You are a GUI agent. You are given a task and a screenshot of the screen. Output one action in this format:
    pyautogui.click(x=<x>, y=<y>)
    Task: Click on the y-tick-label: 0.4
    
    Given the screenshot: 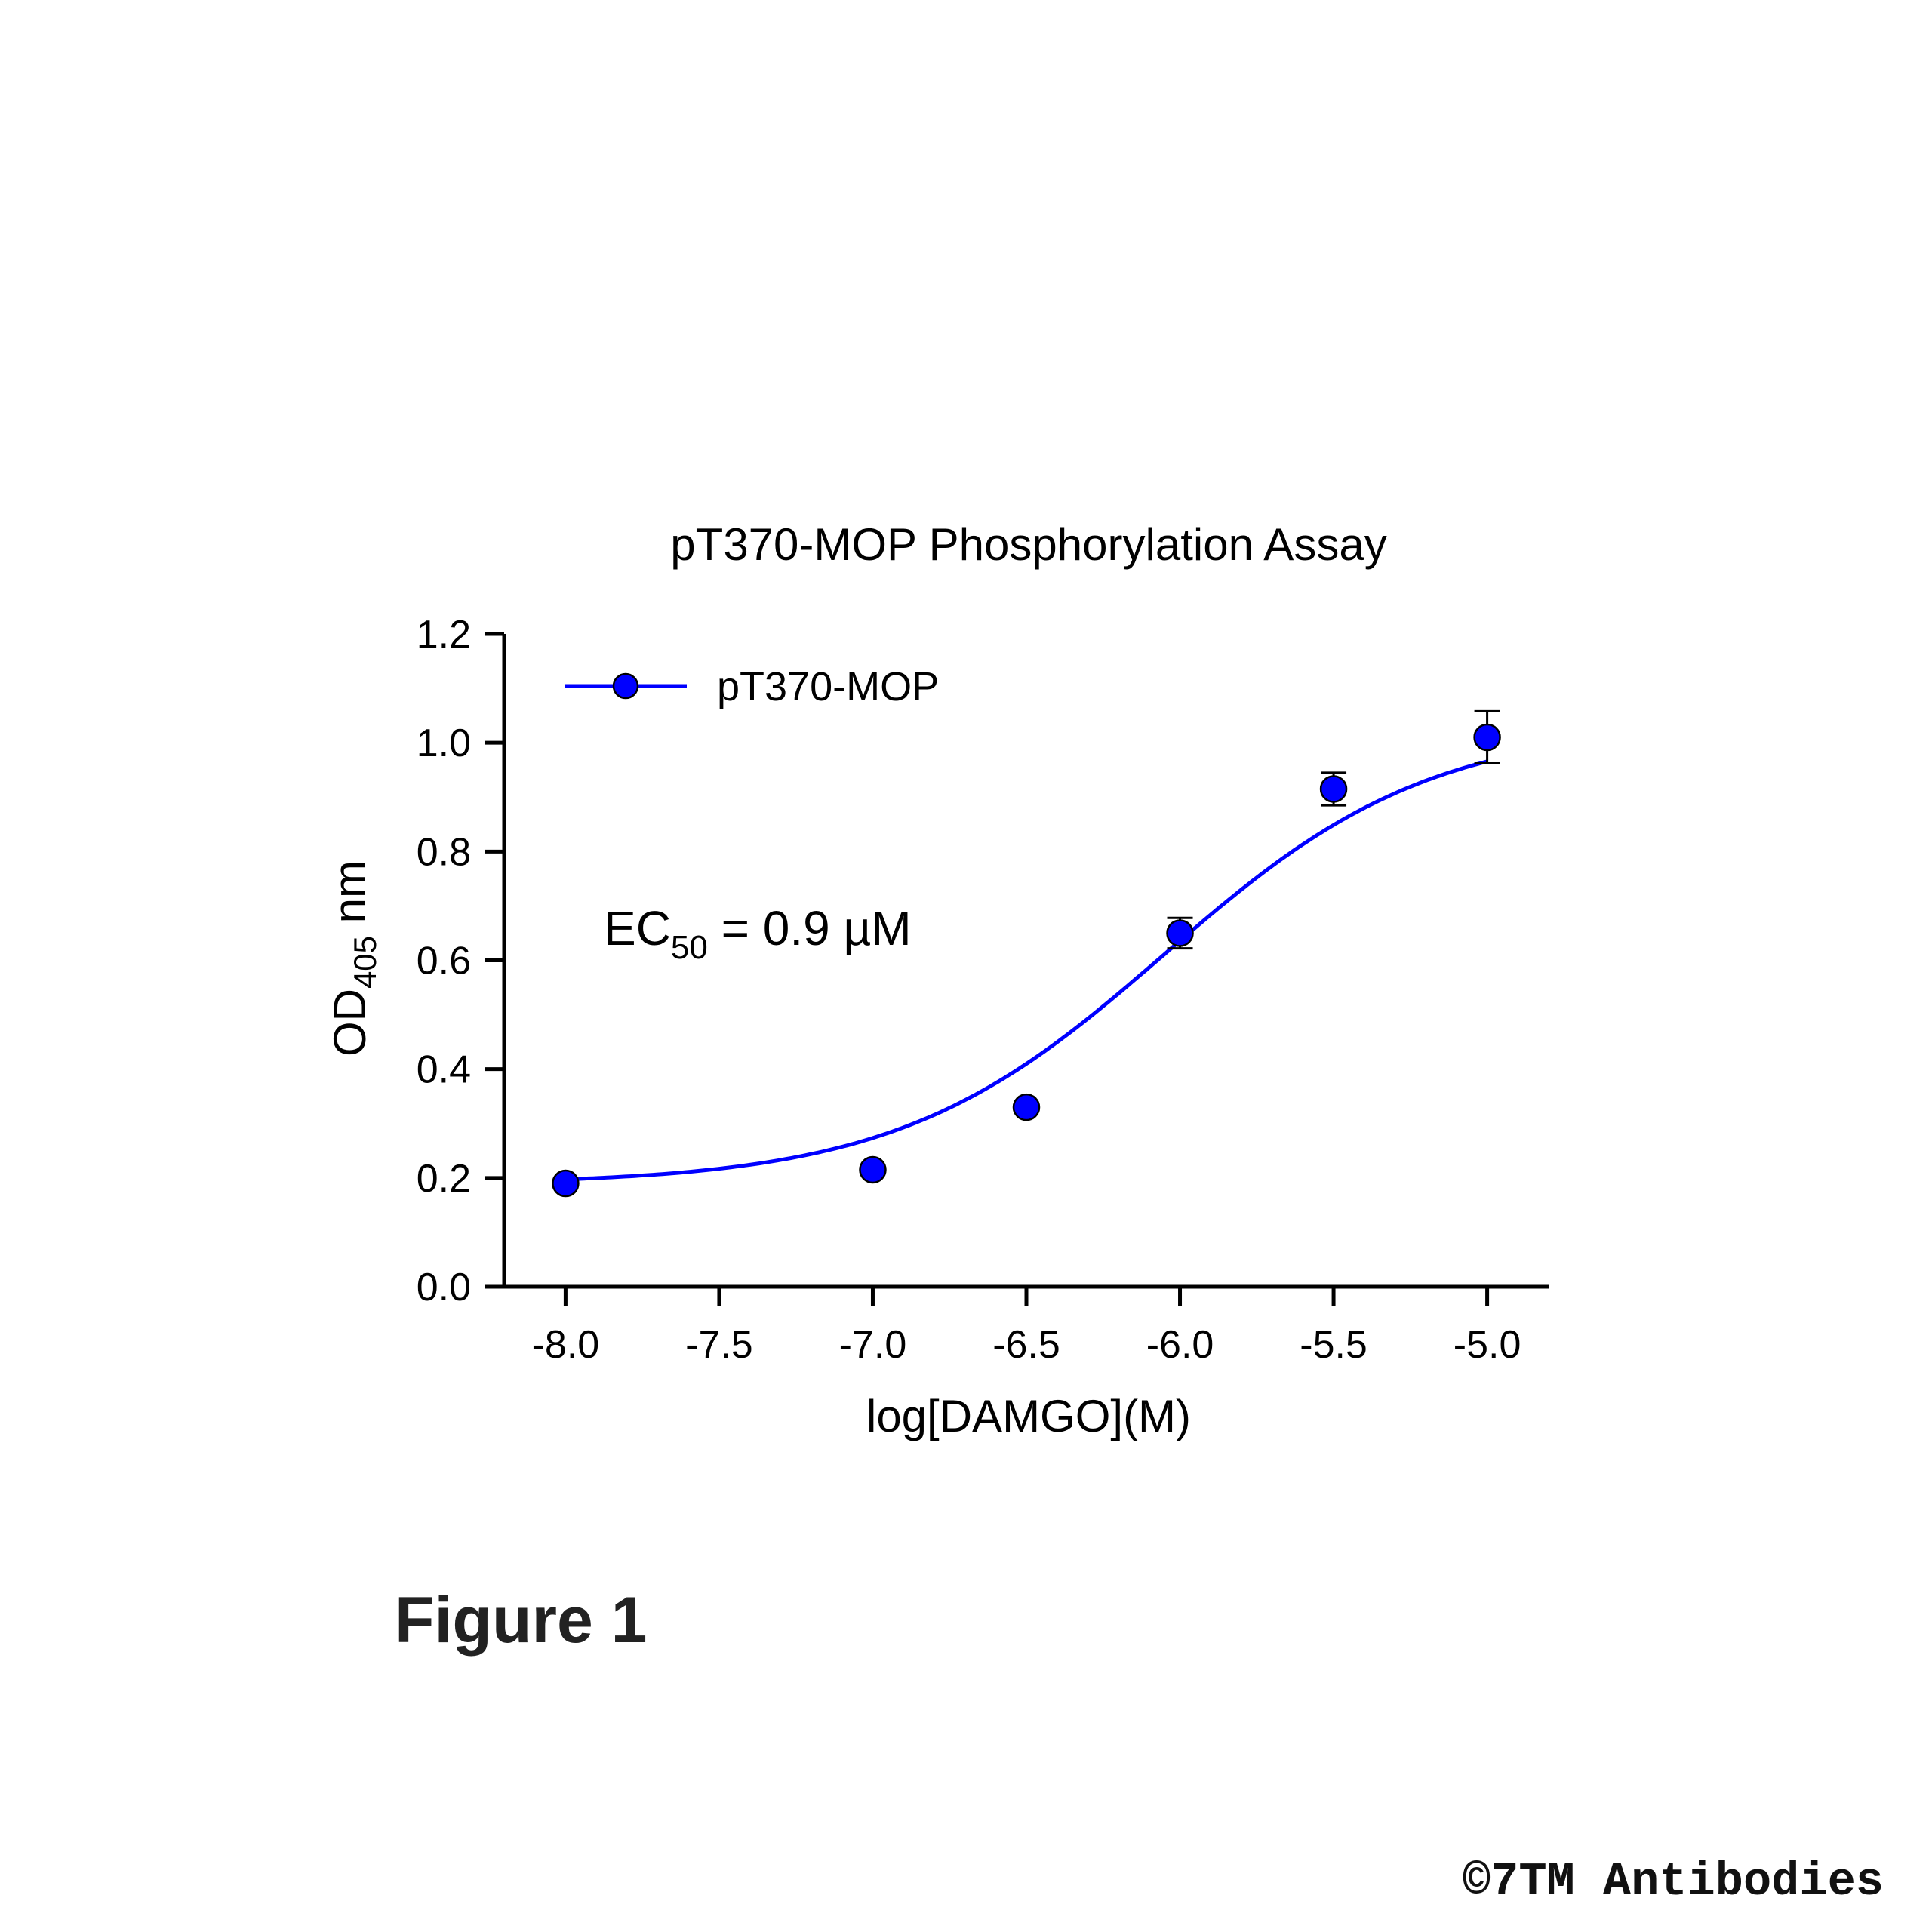 What is the action you would take?
    pyautogui.click(x=444, y=1070)
    